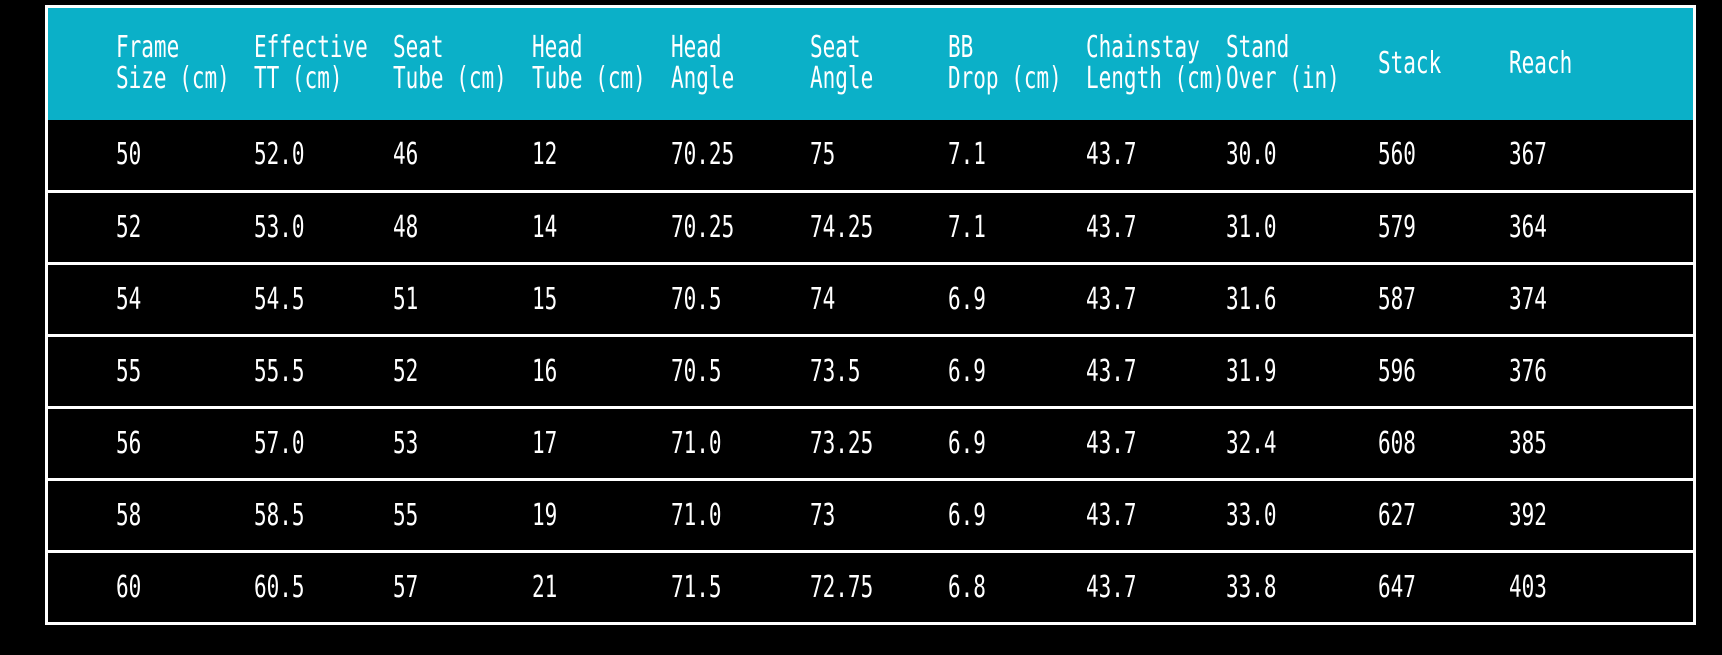 The image size is (1722, 655). What do you see at coordinates (1568, 228) in the screenshot?
I see `cell: 364` at bounding box center [1568, 228].